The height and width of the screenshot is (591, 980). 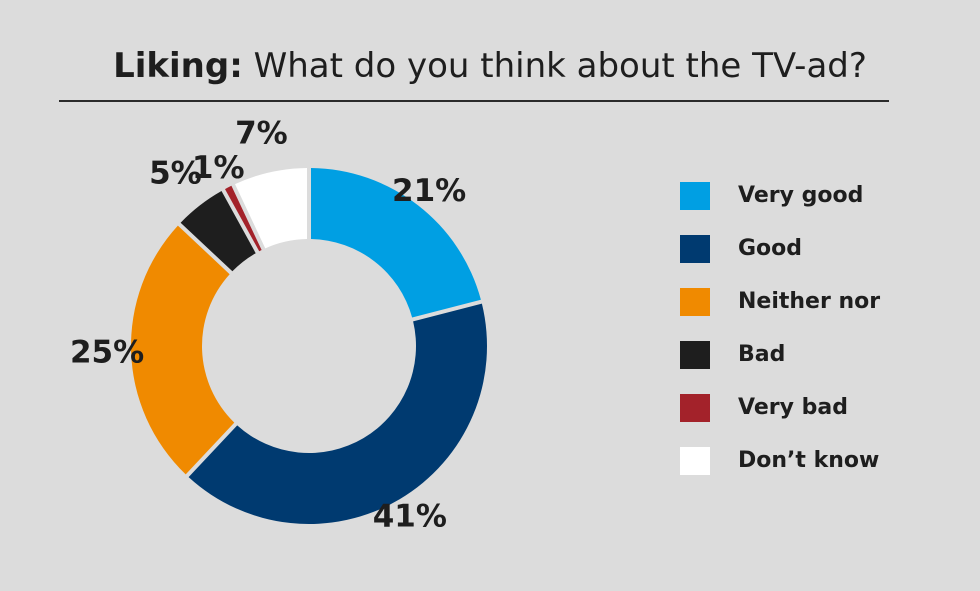 What do you see at coordinates (218, 168) in the screenshot?
I see `slice-label-very-bad: 1%` at bounding box center [218, 168].